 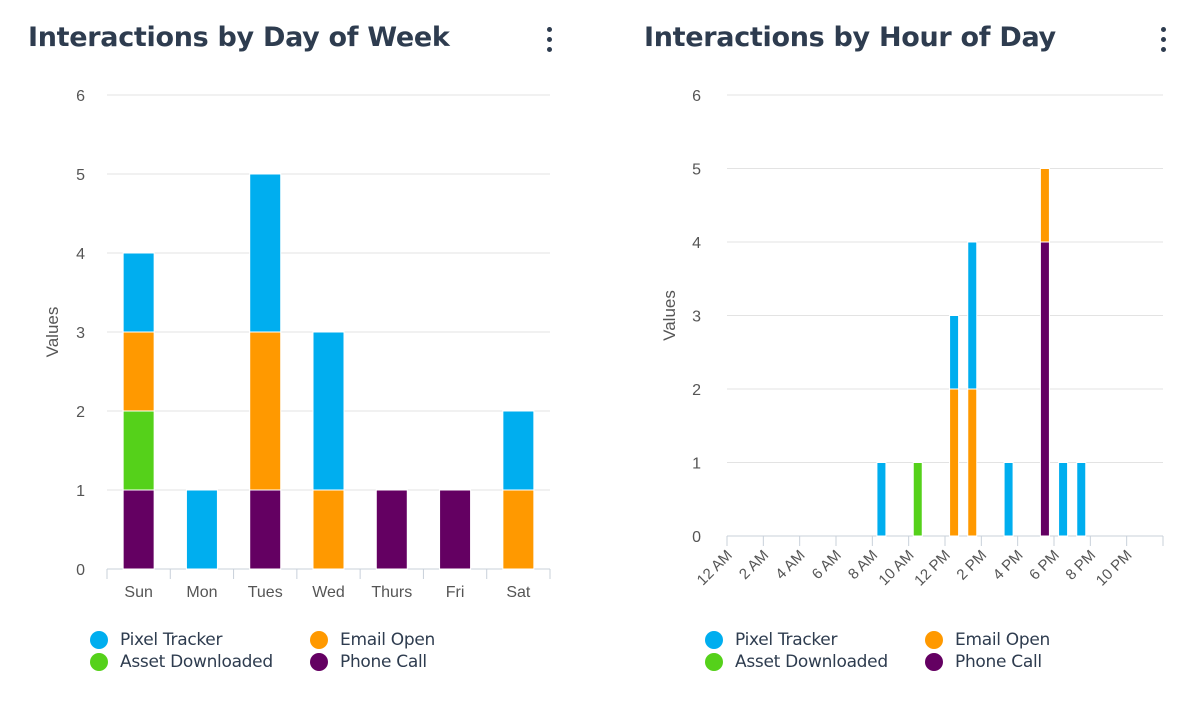 What do you see at coordinates (827, 565) in the screenshot?
I see `x-tick-label: 6 AM` at bounding box center [827, 565].